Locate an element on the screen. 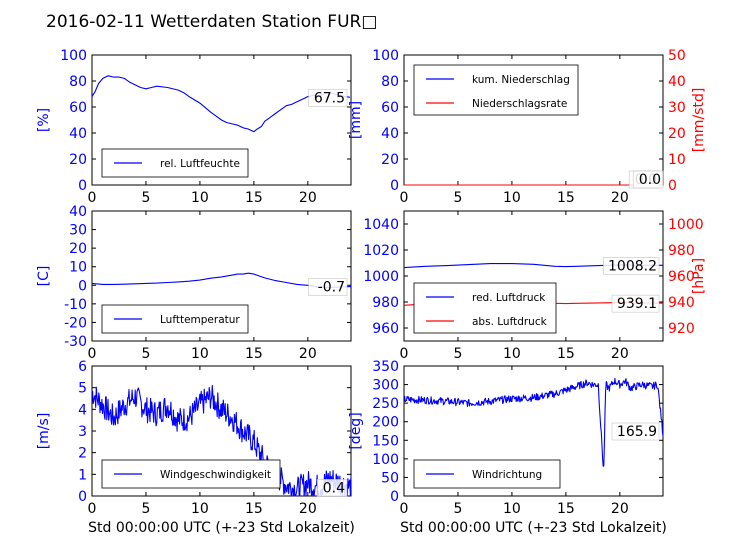  y2-axis-label: [mm/std] is located at coordinates (699, 120).